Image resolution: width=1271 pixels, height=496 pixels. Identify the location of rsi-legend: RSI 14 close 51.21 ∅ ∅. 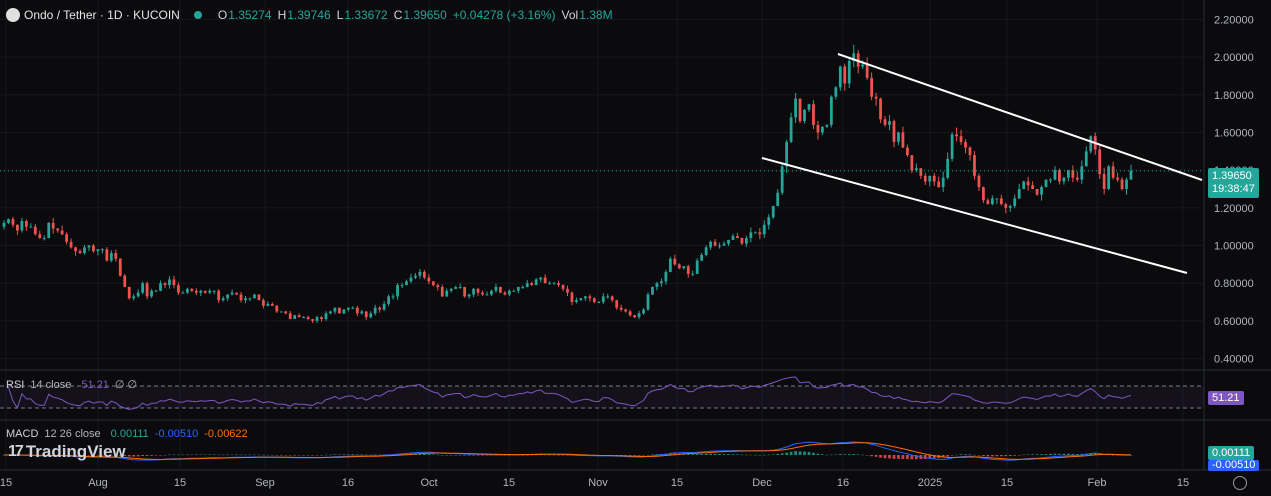
(71, 385).